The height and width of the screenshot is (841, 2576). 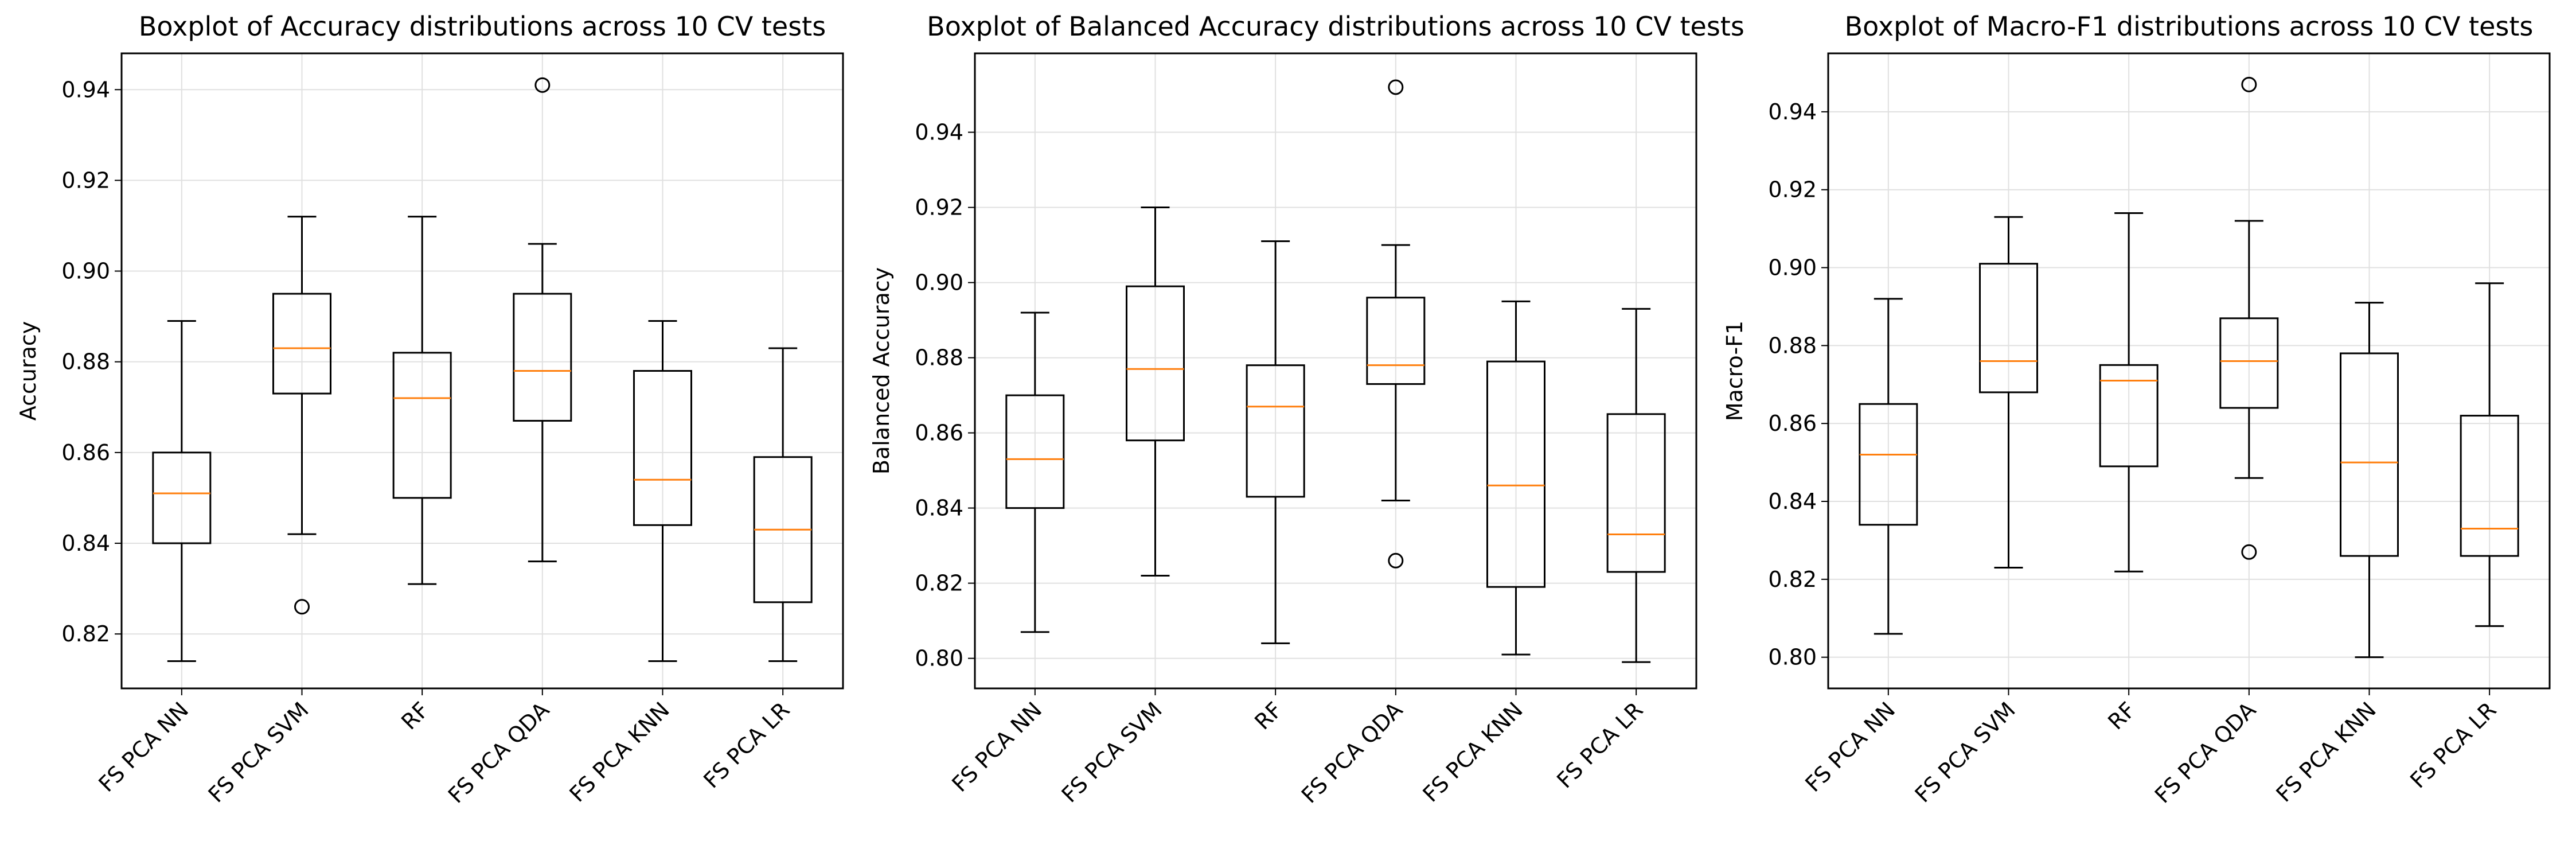 What do you see at coordinates (1734, 371) in the screenshot?
I see `y-axis-label: Macro-F1` at bounding box center [1734, 371].